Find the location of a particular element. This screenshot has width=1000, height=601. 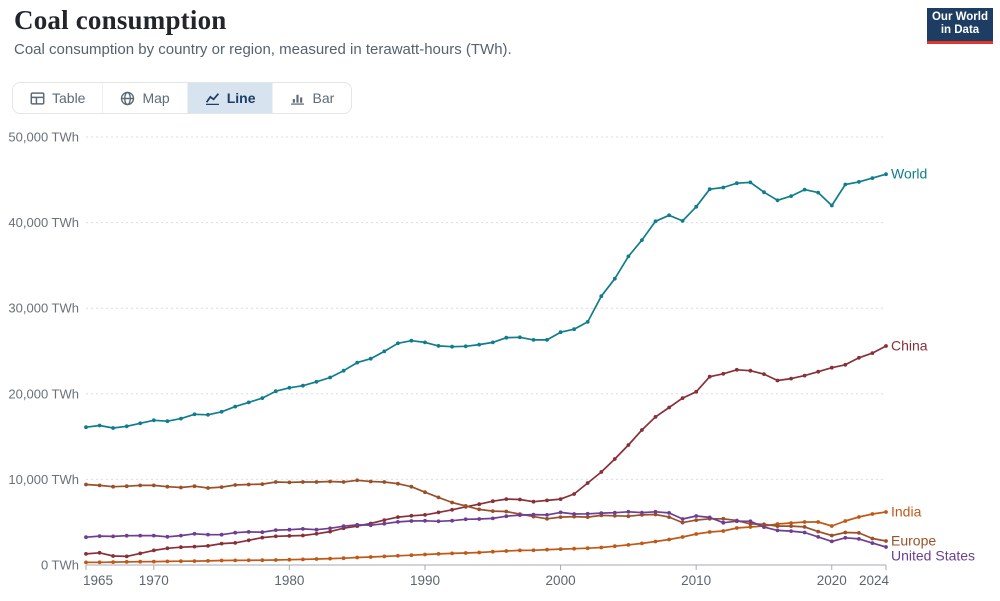

tab-line: Line is located at coordinates (229, 98).